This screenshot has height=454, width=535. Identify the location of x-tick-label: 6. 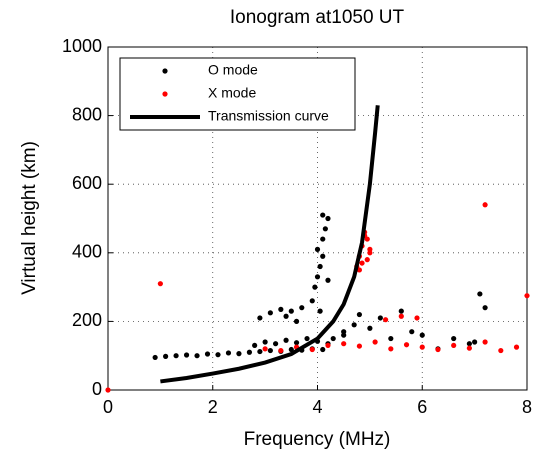
(422, 407).